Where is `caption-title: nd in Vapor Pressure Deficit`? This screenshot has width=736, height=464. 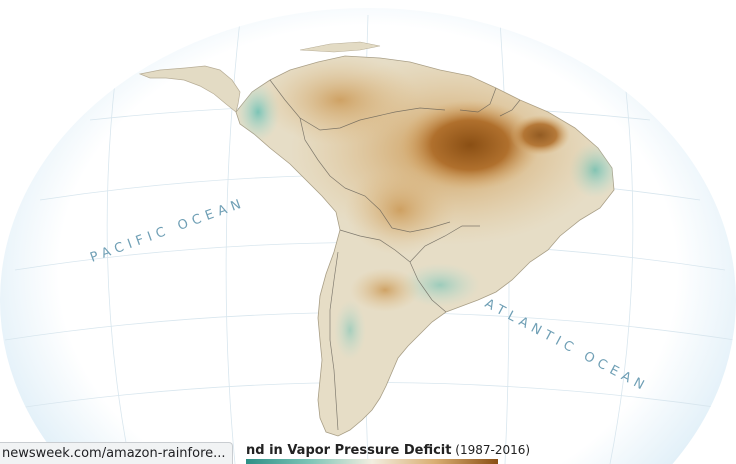 caption-title: nd in Vapor Pressure Deficit is located at coordinates (349, 450).